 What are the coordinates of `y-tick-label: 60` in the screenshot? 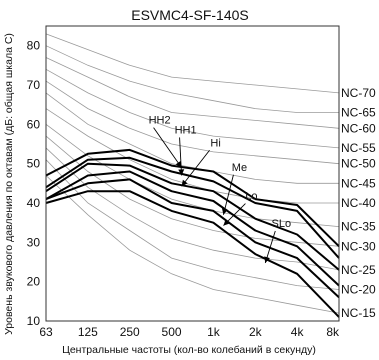 It's located at (34, 124).